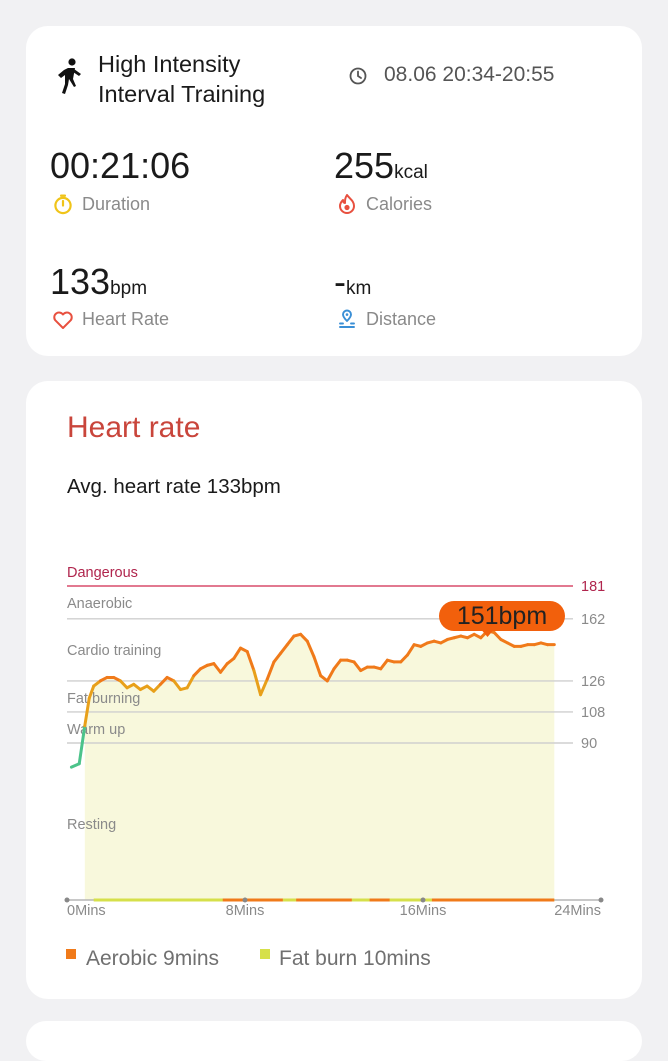  I want to click on heart-rate-unit: bpm, so click(129, 288).